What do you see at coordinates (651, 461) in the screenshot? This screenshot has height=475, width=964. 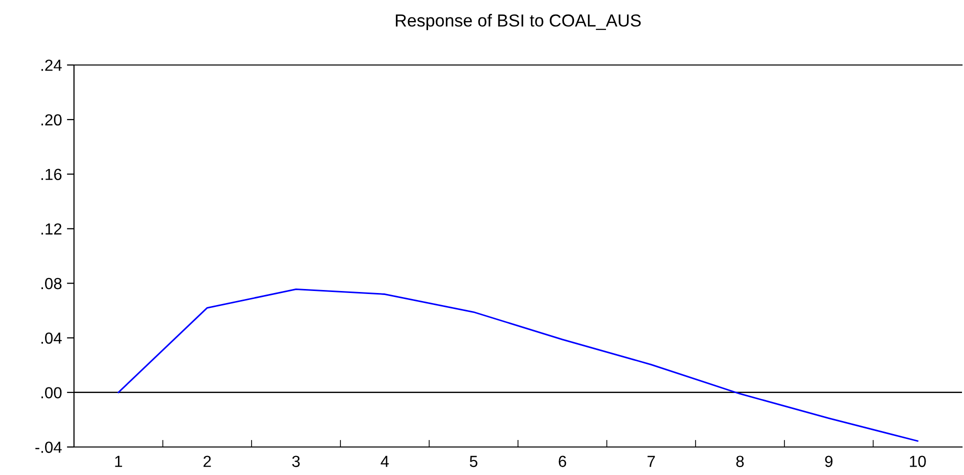 I see `x-tick-label: 7` at bounding box center [651, 461].